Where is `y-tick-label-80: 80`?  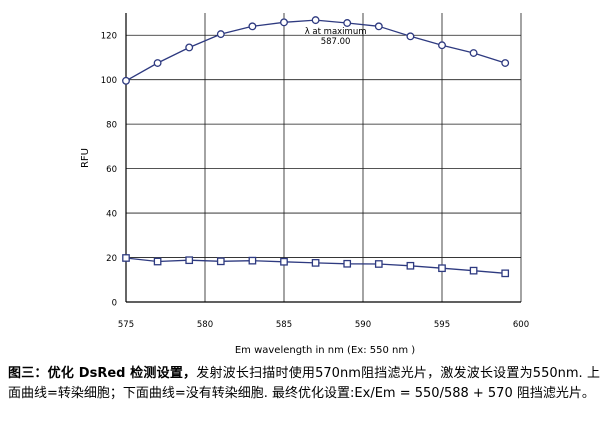
y-tick-label-80: 80 is located at coordinates (111, 126).